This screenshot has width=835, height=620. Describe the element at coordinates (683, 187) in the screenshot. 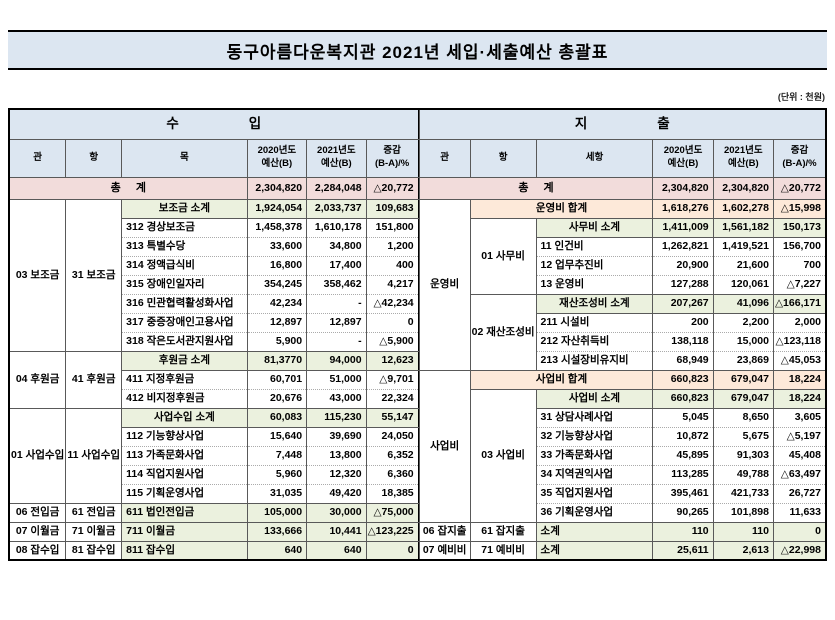

I see `expense-grand-total-2020: 2,304,820` at that location.